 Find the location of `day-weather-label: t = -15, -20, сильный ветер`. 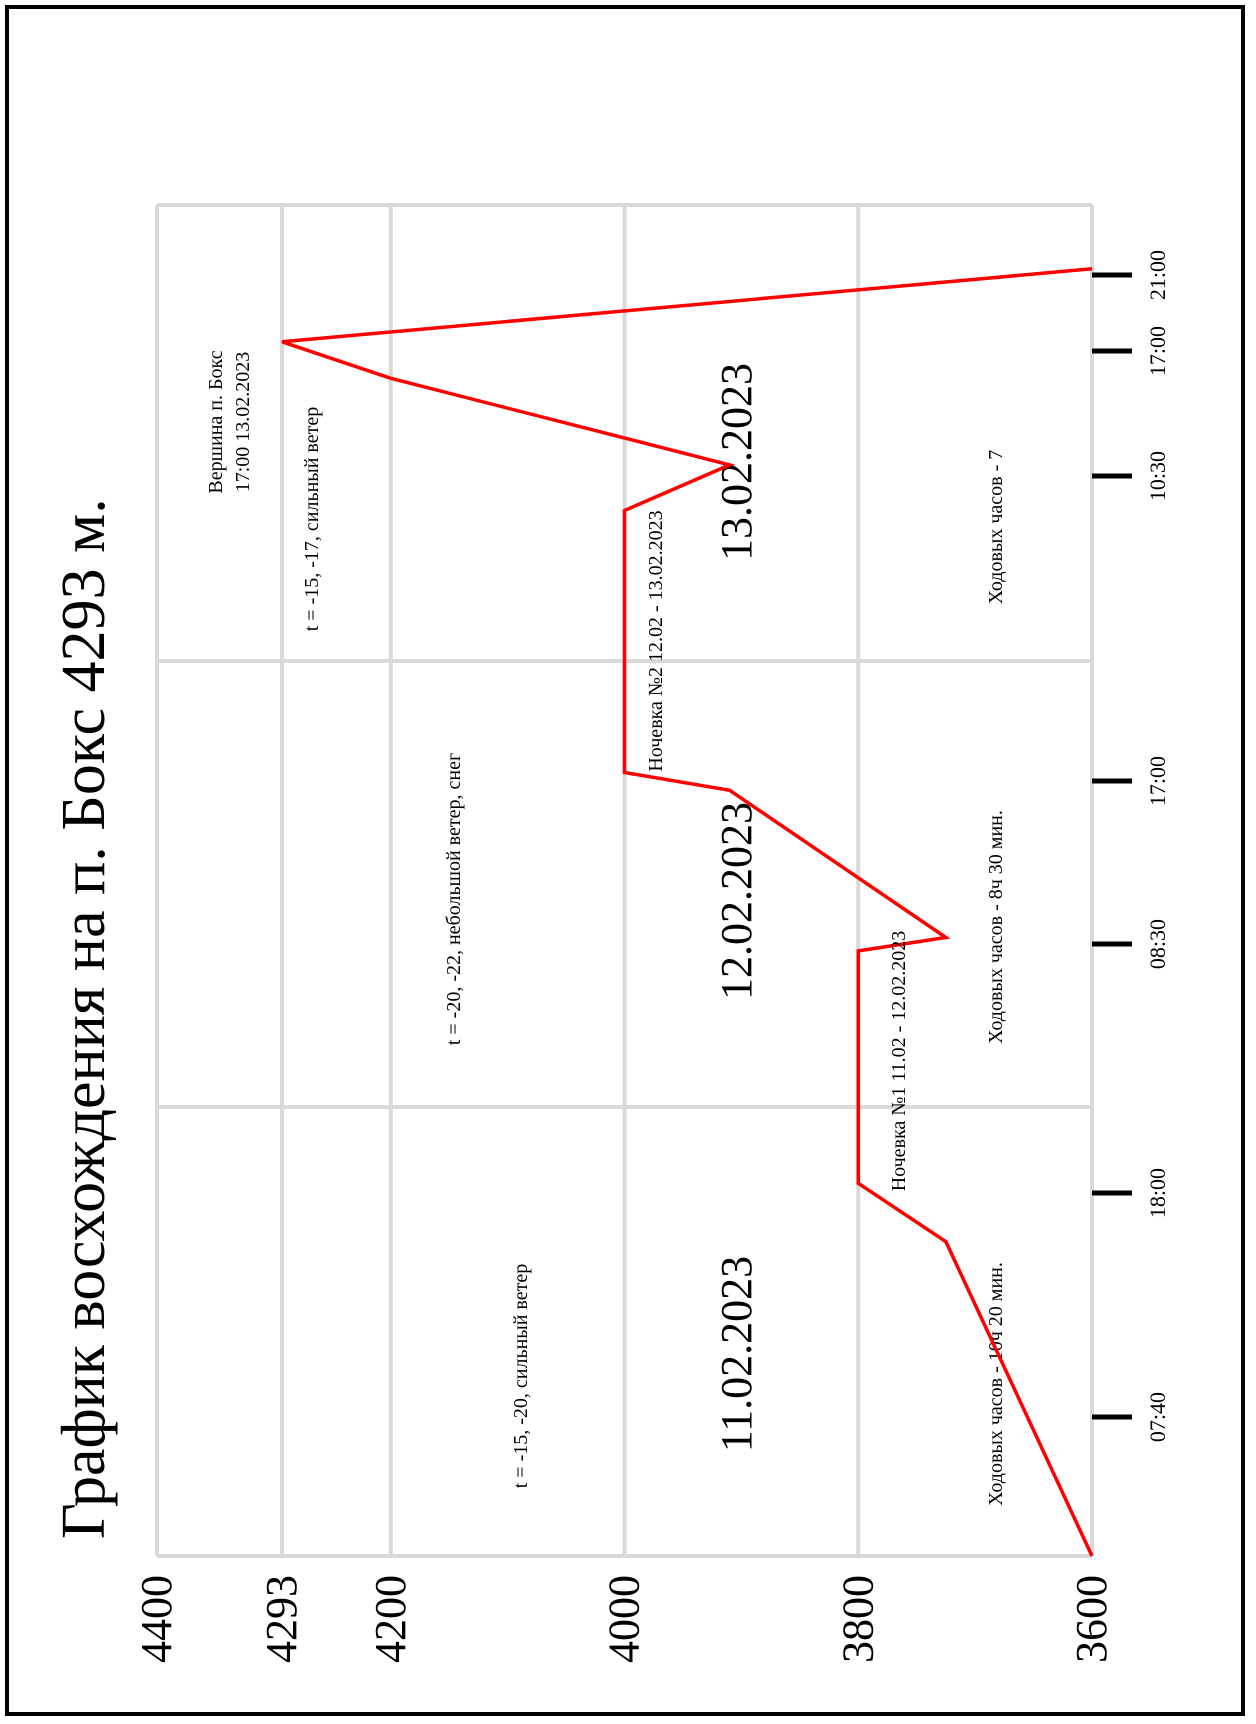

day-weather-label: t = -15, -20, сильный ветер is located at coordinates (521, 1376).